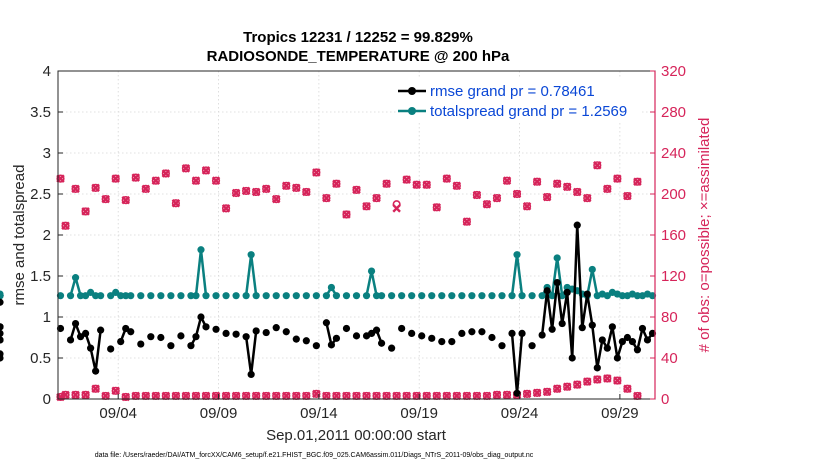 This screenshot has width=830, height=470. I want to click on legend-box, so click(519, 100).